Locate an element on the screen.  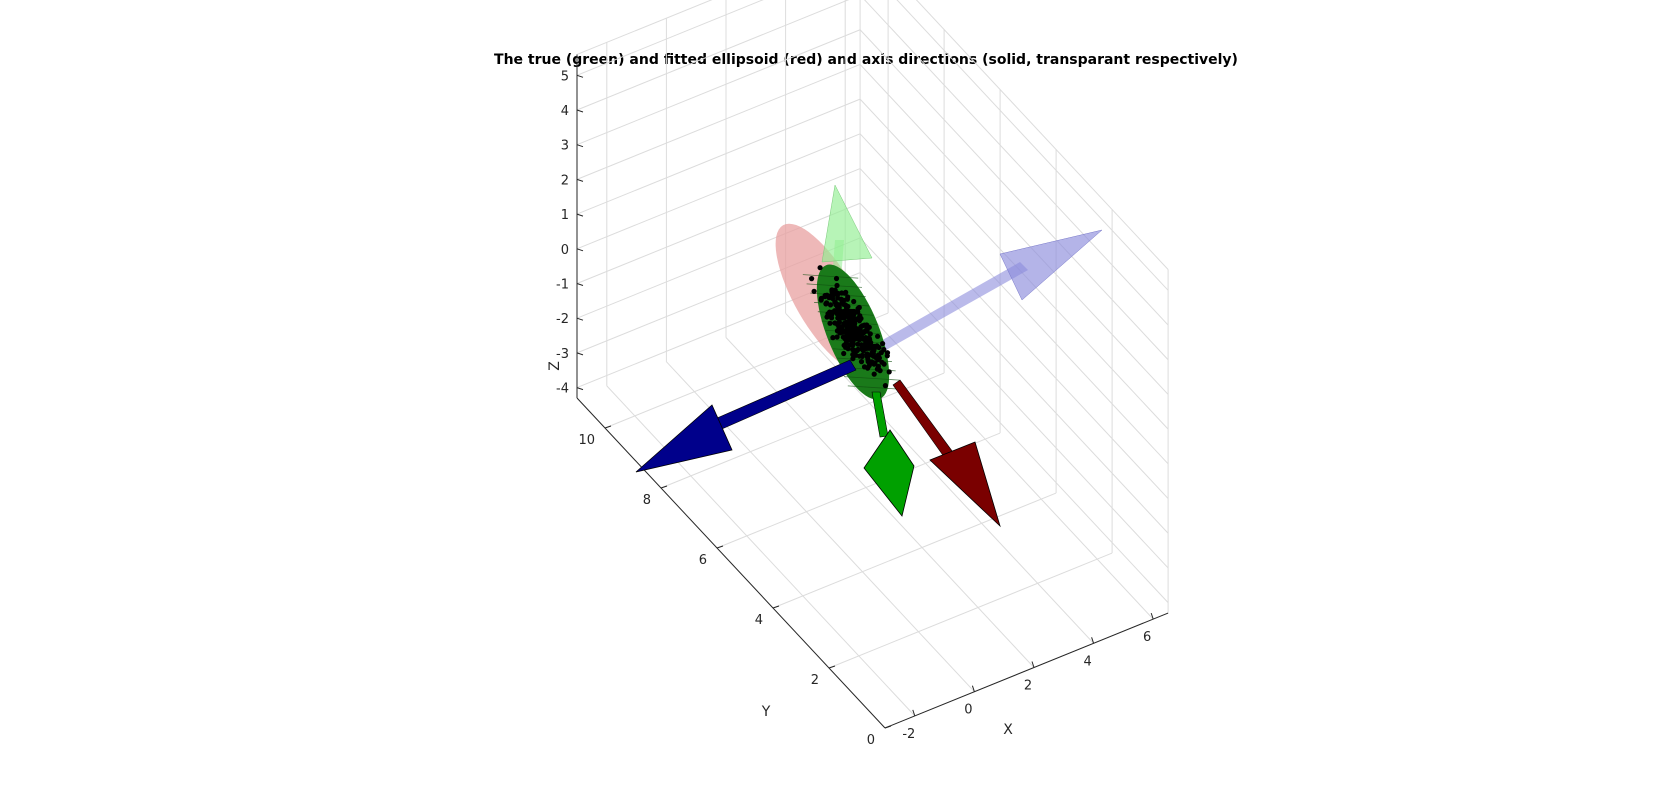
z-tick-label: 4 is located at coordinates (565, 111).